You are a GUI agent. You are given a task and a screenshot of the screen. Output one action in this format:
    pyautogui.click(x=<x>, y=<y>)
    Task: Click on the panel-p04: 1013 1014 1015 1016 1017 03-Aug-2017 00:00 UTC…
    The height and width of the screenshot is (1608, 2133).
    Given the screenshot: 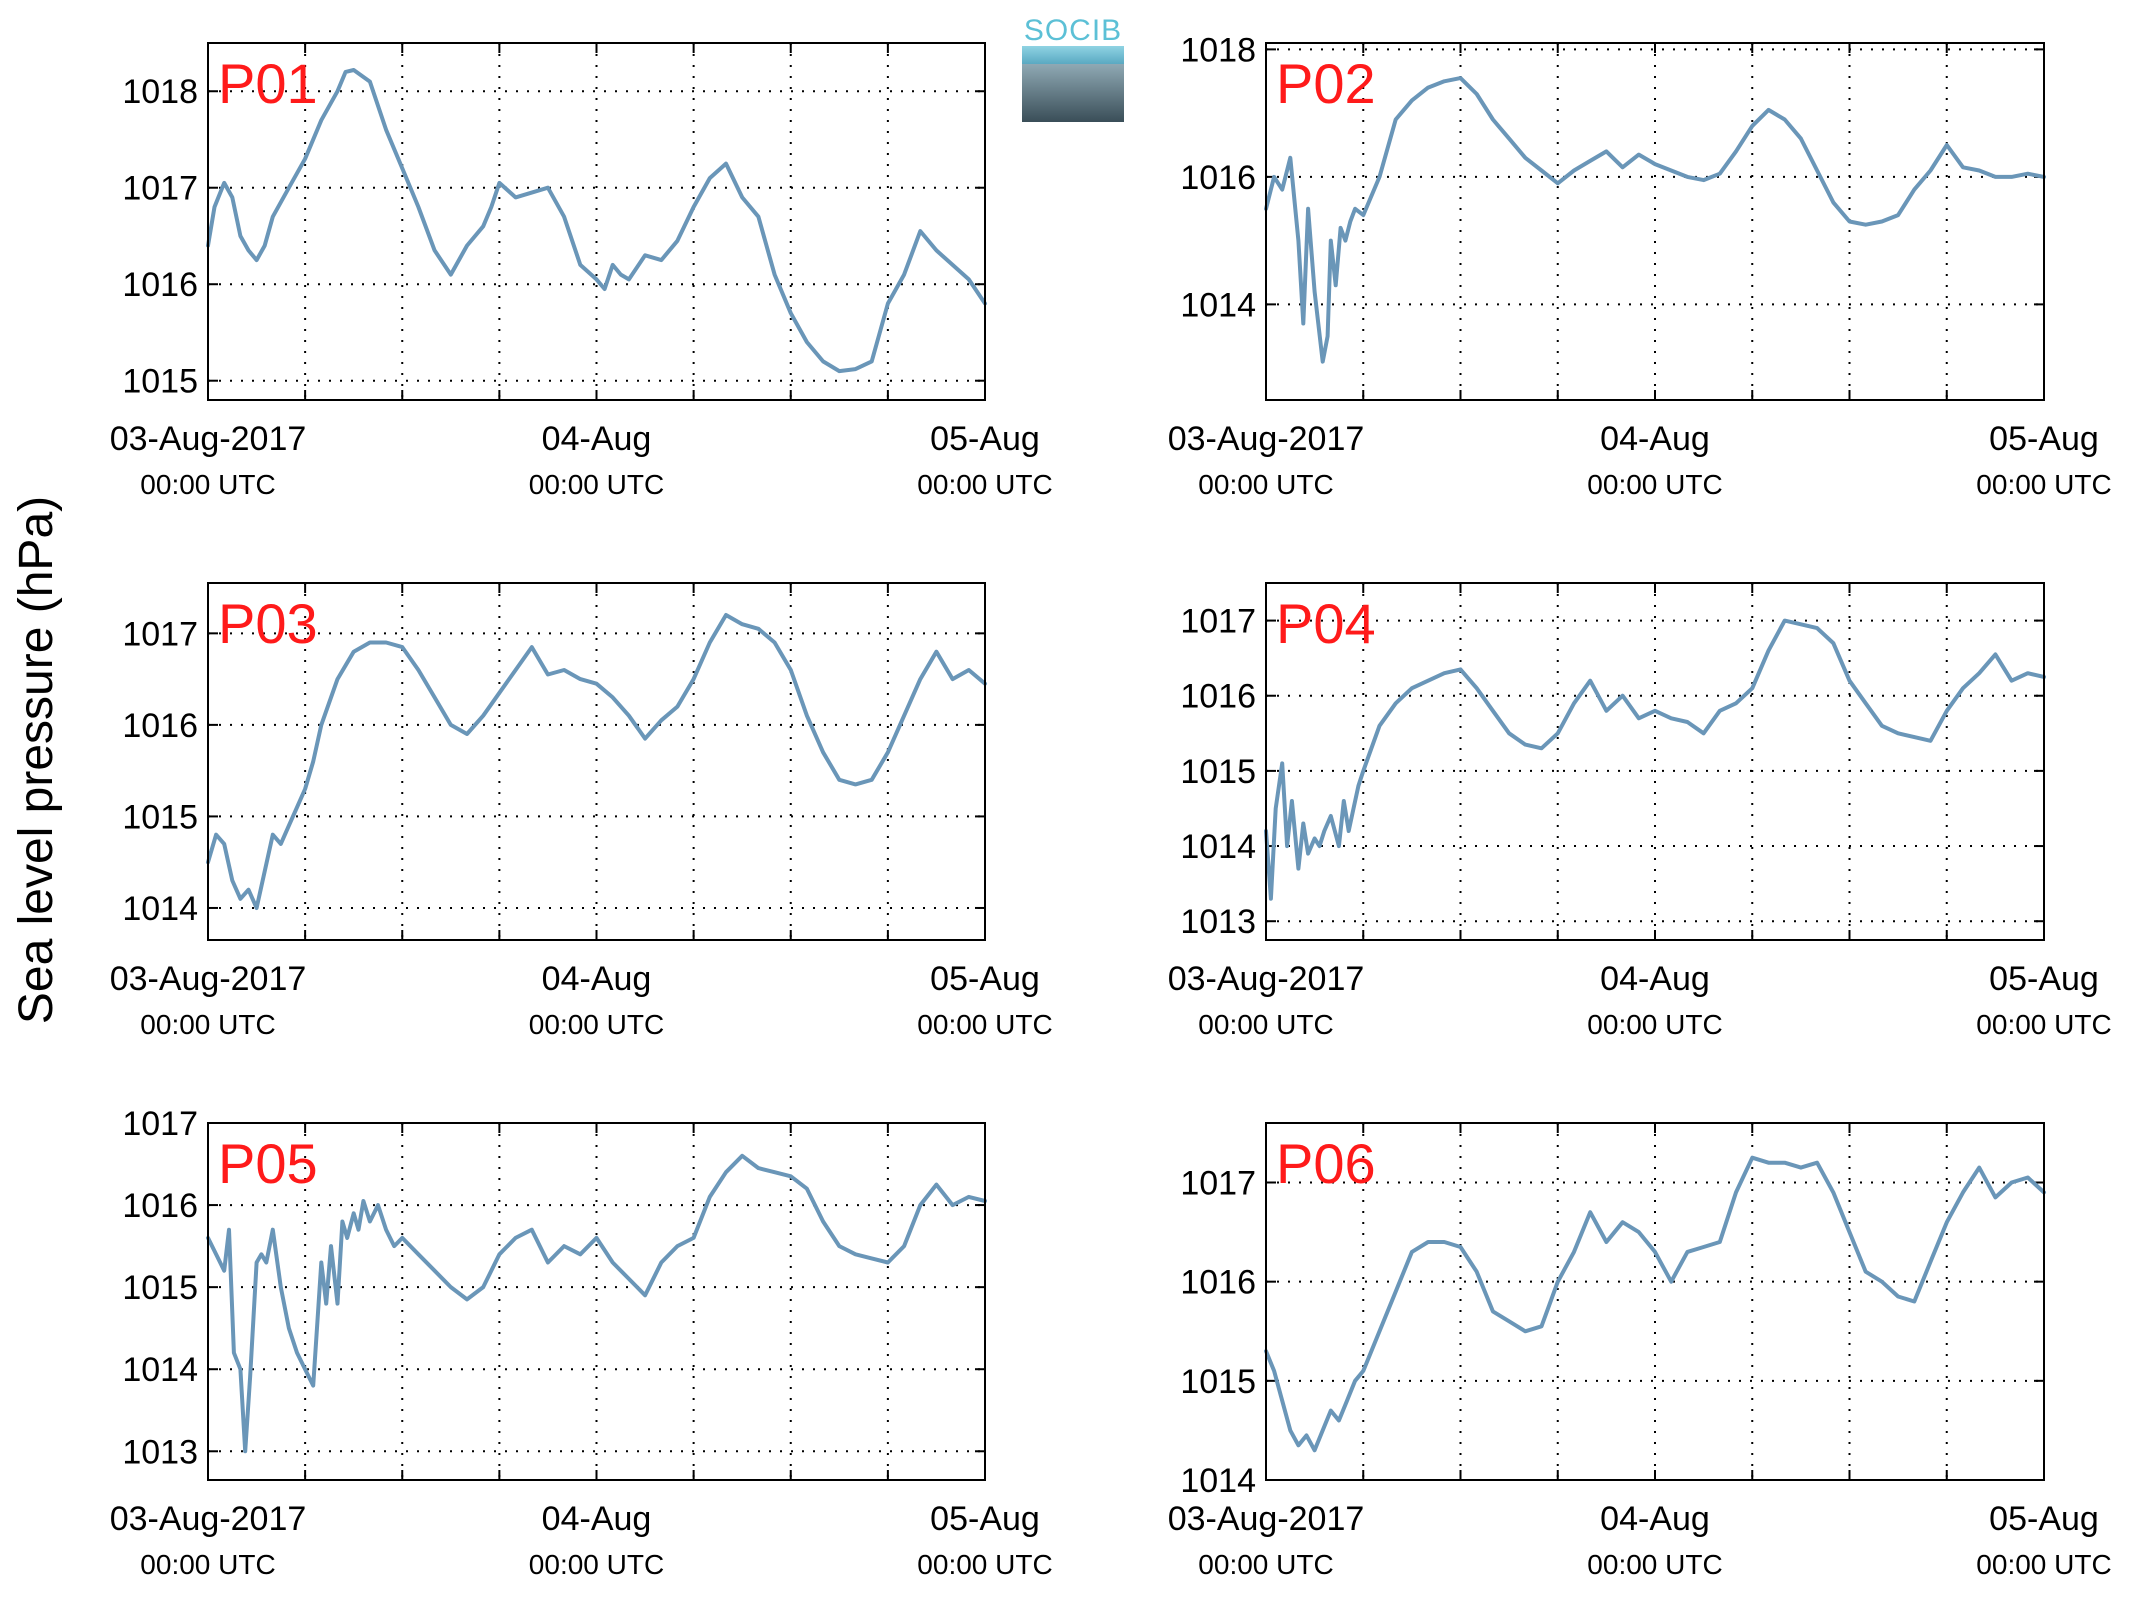 What is the action you would take?
    pyautogui.click(x=1640, y=811)
    